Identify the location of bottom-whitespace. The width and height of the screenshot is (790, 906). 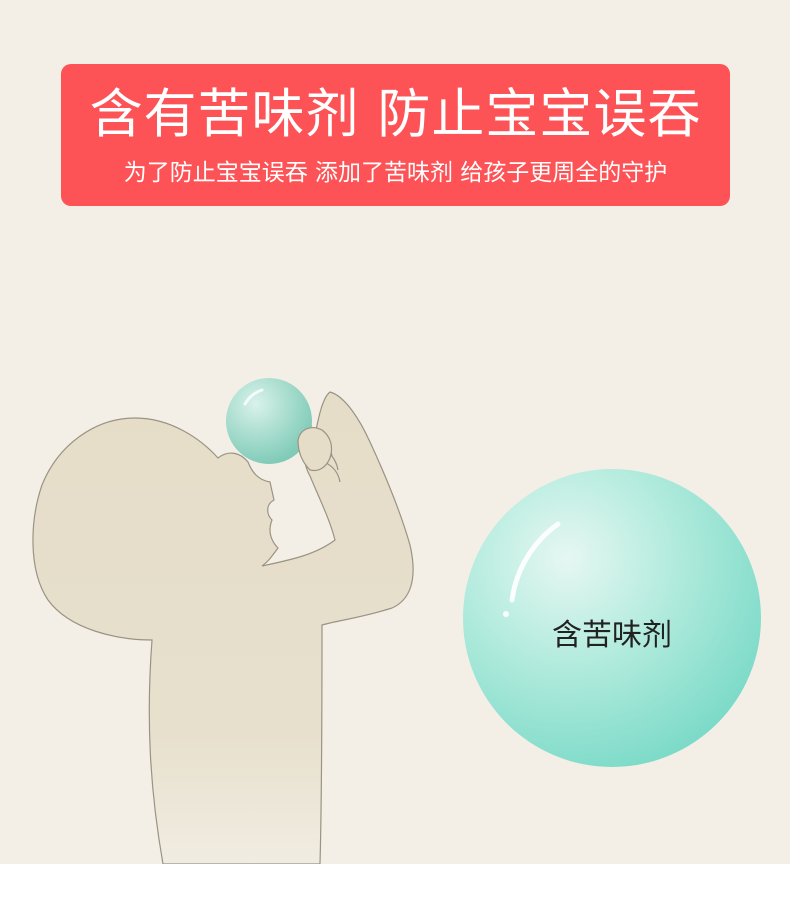
(395, 885).